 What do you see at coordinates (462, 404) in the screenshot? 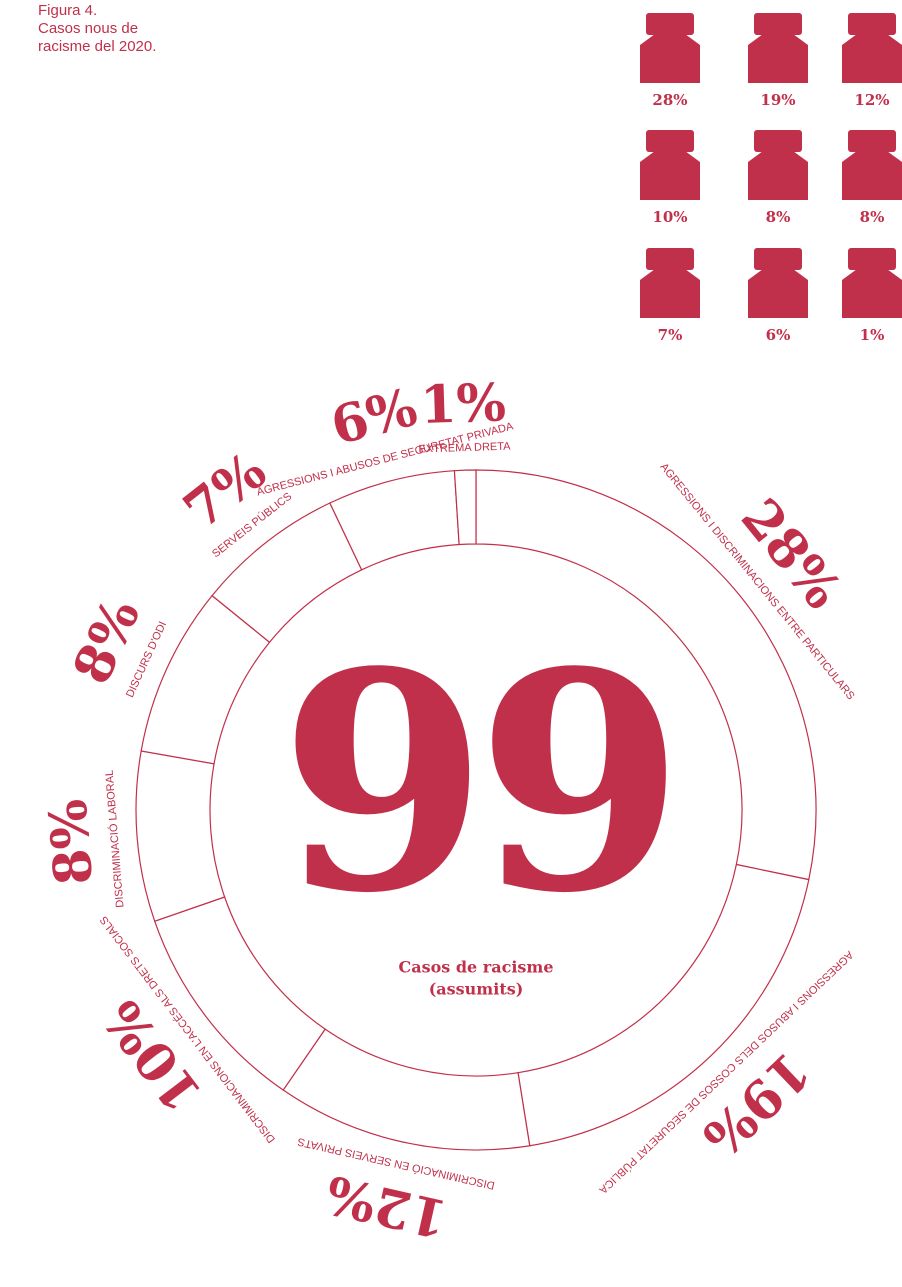
I see `segment-value-label: 1%` at bounding box center [462, 404].